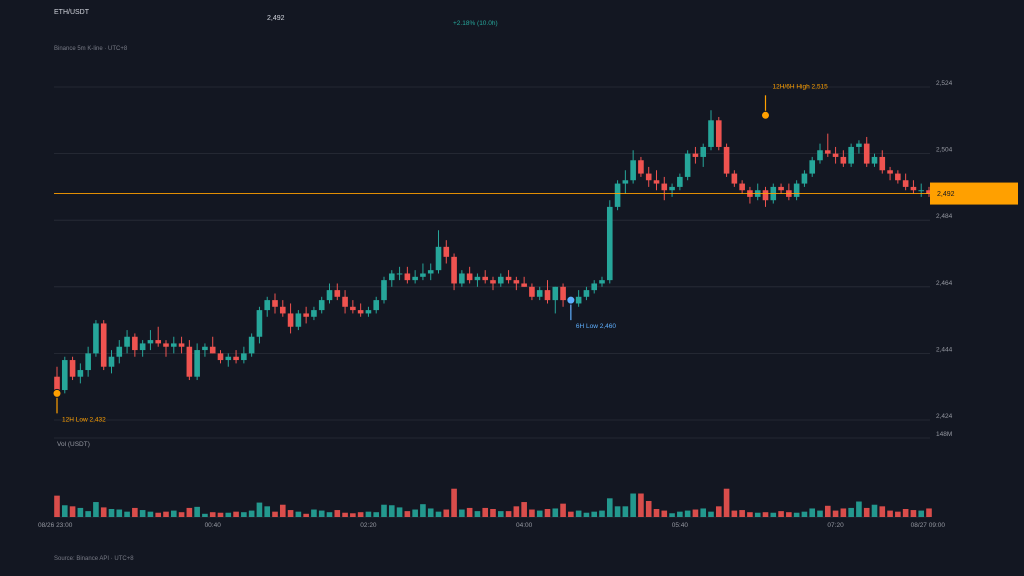 Image resolution: width=1024 pixels, height=576 pixels. Describe the element at coordinates (55, 525) in the screenshot. I see `x-tick-label: 08/26 23:00` at that location.